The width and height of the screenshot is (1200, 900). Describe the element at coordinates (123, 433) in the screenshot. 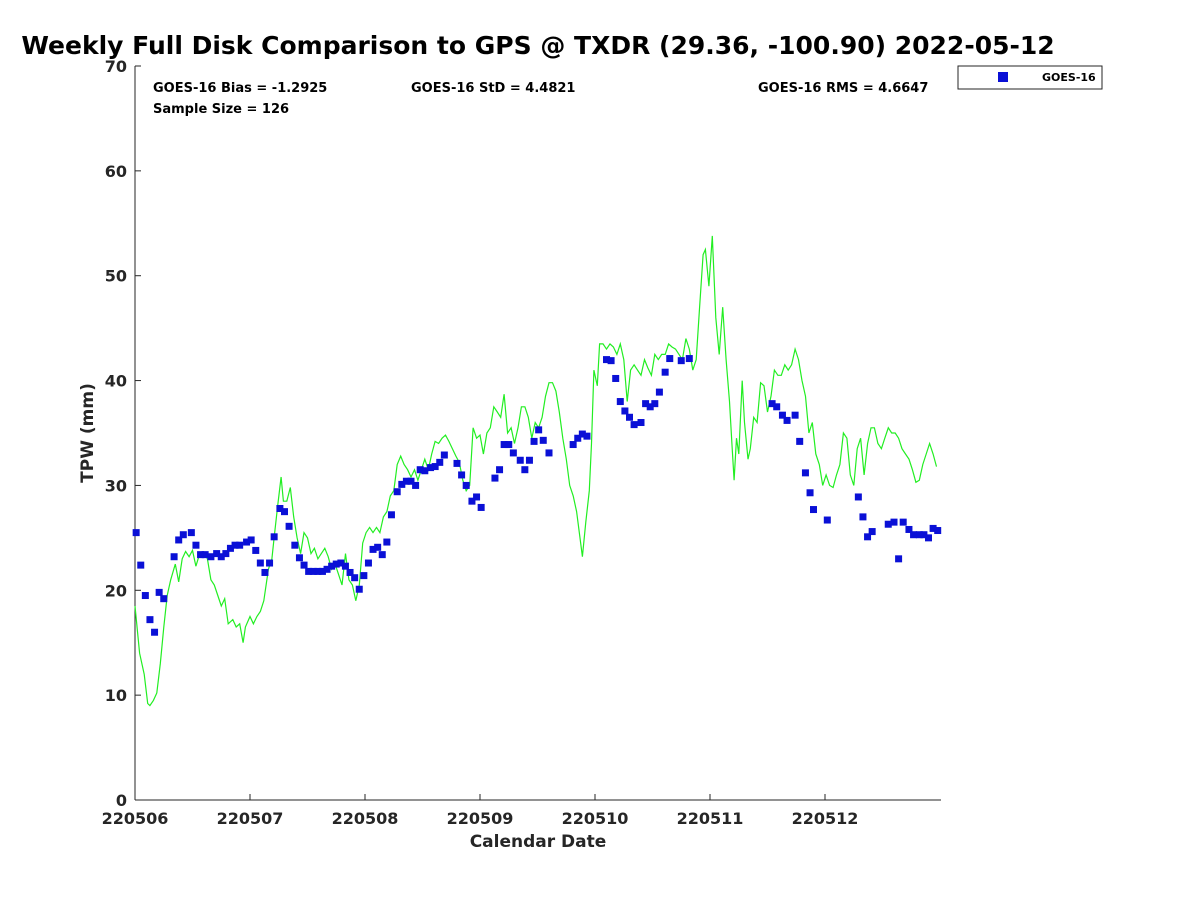

I see `y-ticks: 0 10 20 30 40 50 60 70` at that location.